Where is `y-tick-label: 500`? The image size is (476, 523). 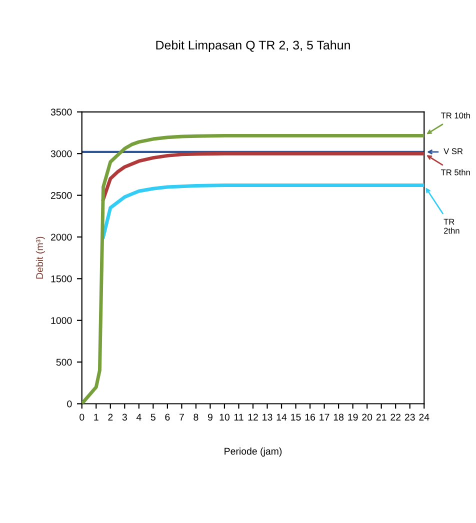 y-tick-label: 500 is located at coordinates (64, 362).